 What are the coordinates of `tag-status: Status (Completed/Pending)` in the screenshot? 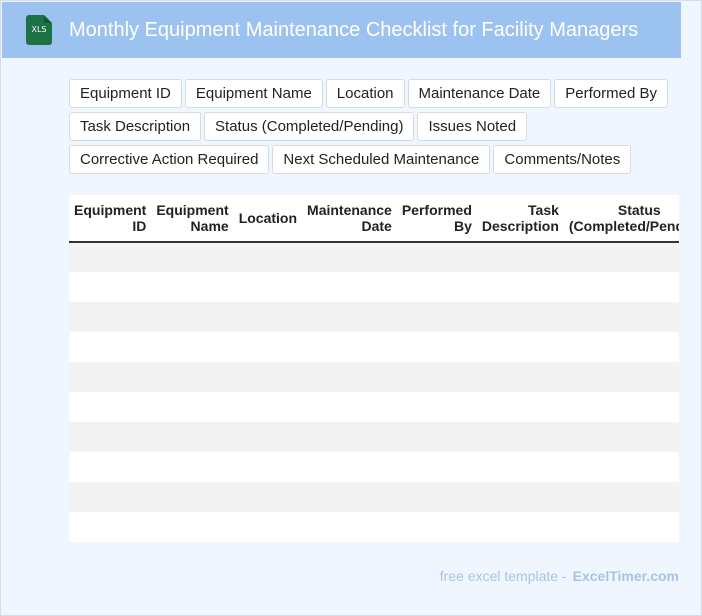 It's located at (309, 126).